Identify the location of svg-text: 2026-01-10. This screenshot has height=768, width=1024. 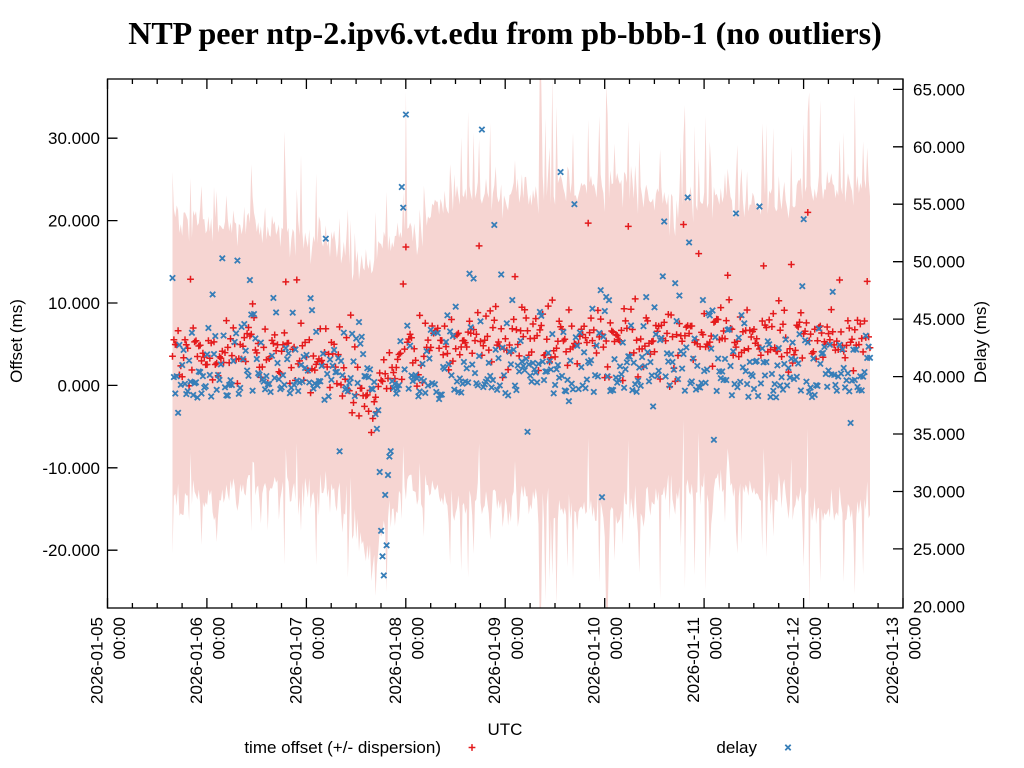
(594, 660).